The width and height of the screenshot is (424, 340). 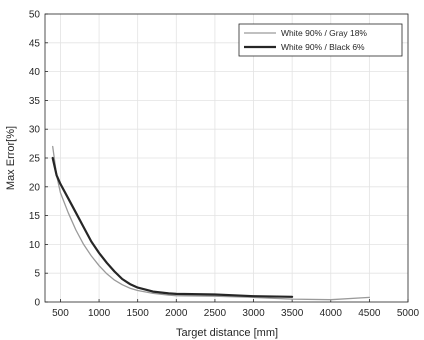 What do you see at coordinates (292, 313) in the screenshot?
I see `x-tick-label: 3500` at bounding box center [292, 313].